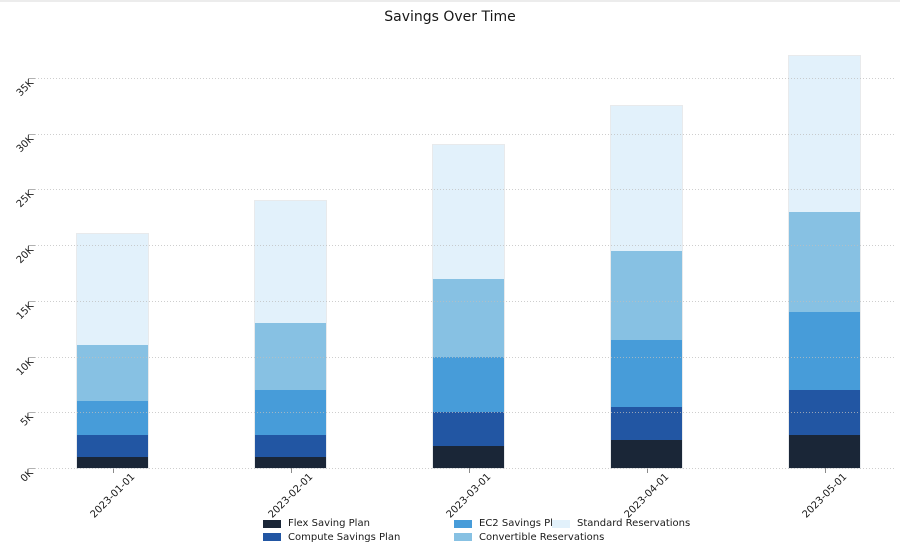 The height and width of the screenshot is (552, 900). I want to click on y-tick-label: 5K, so click(27, 420).